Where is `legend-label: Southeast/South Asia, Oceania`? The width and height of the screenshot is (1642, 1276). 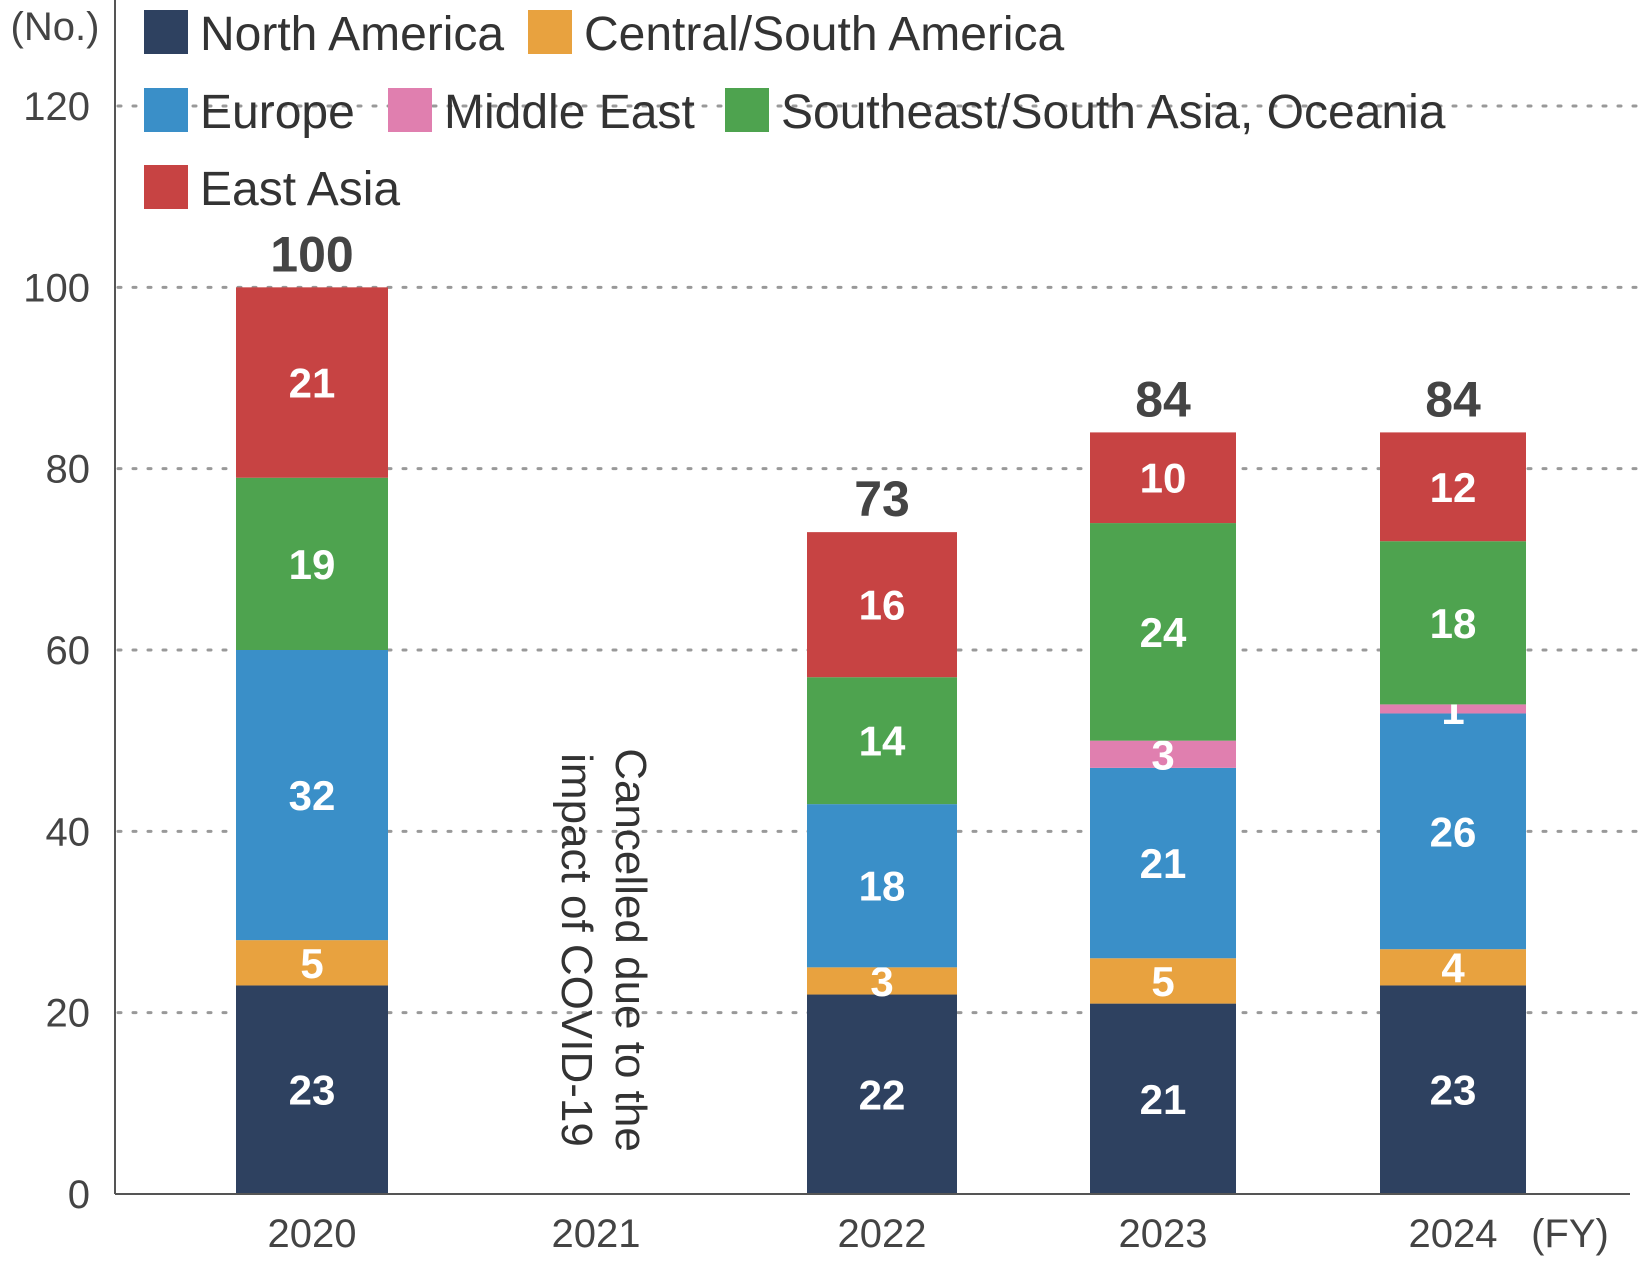 legend-label: Southeast/South Asia, Oceania is located at coordinates (1113, 112).